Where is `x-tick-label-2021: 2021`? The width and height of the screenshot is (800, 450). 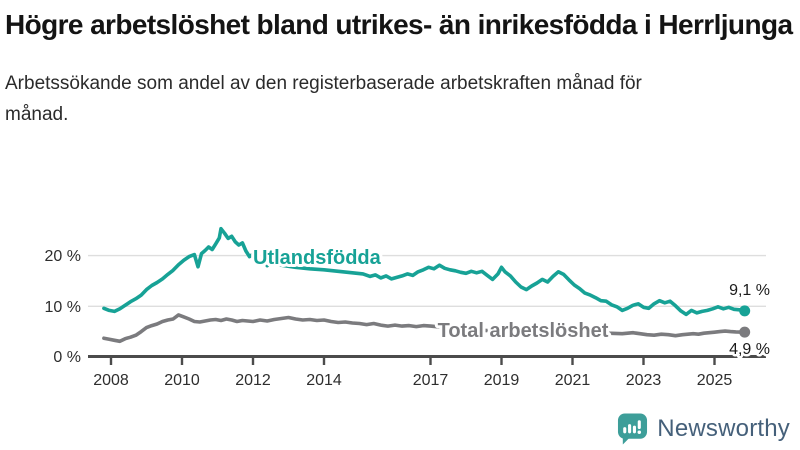
x-tick-label-2021: 2021 is located at coordinates (573, 380).